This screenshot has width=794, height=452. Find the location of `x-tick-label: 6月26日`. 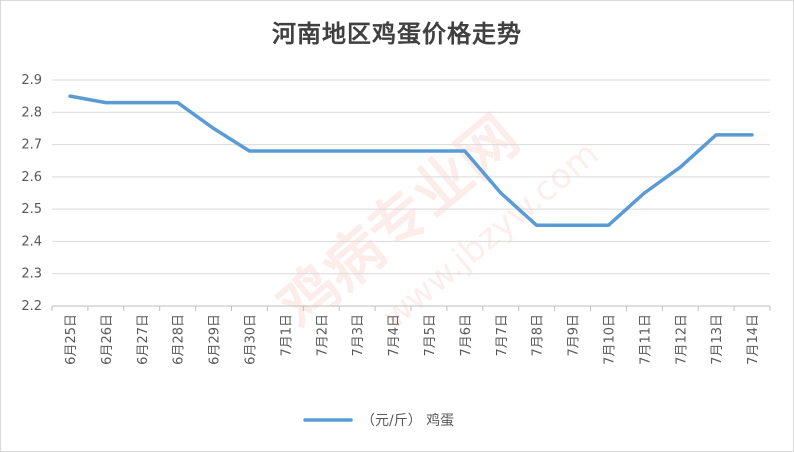

x-tick-label: 6月26日 is located at coordinates (107, 339).